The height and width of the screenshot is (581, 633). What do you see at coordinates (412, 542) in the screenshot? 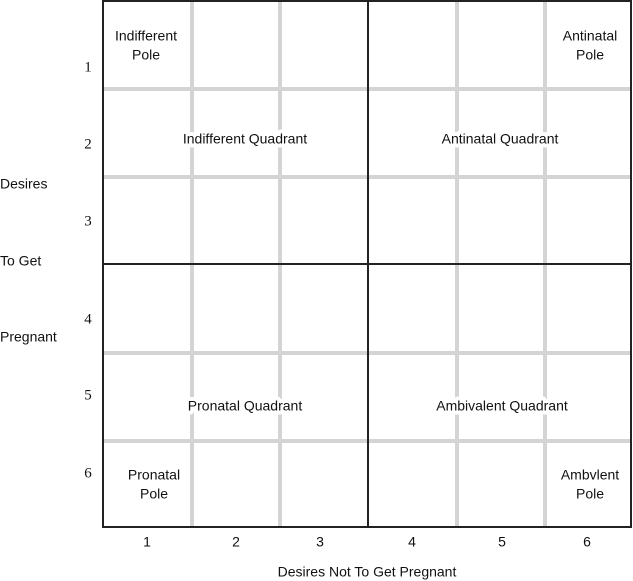
I see `x-label: 4` at bounding box center [412, 542].